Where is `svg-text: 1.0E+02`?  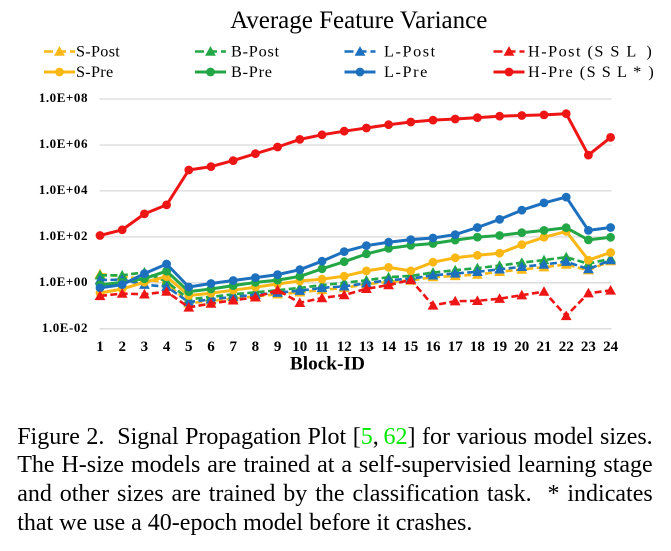 svg-text: 1.0E+02 is located at coordinates (63, 235).